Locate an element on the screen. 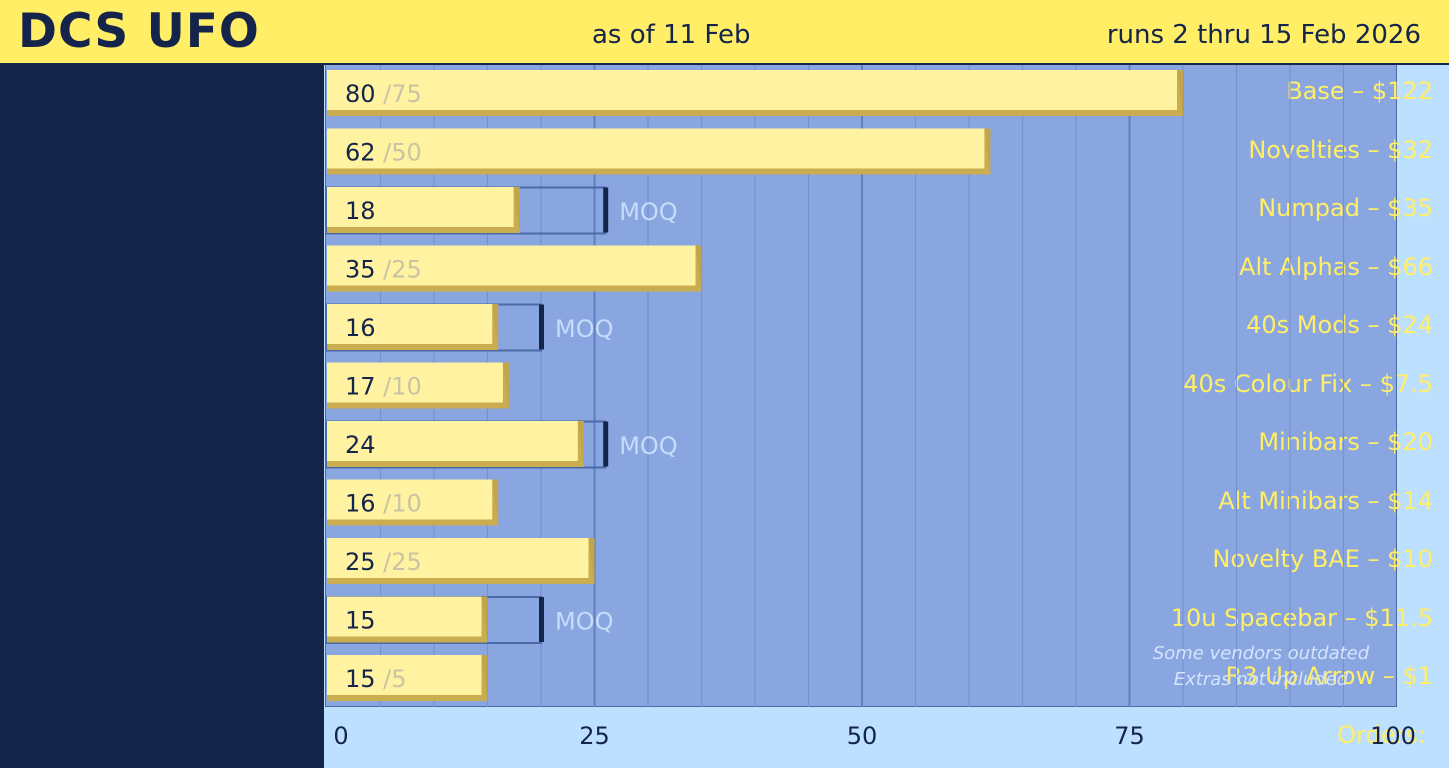  x-axis-label: Orders: is located at coordinates (1381, 735).